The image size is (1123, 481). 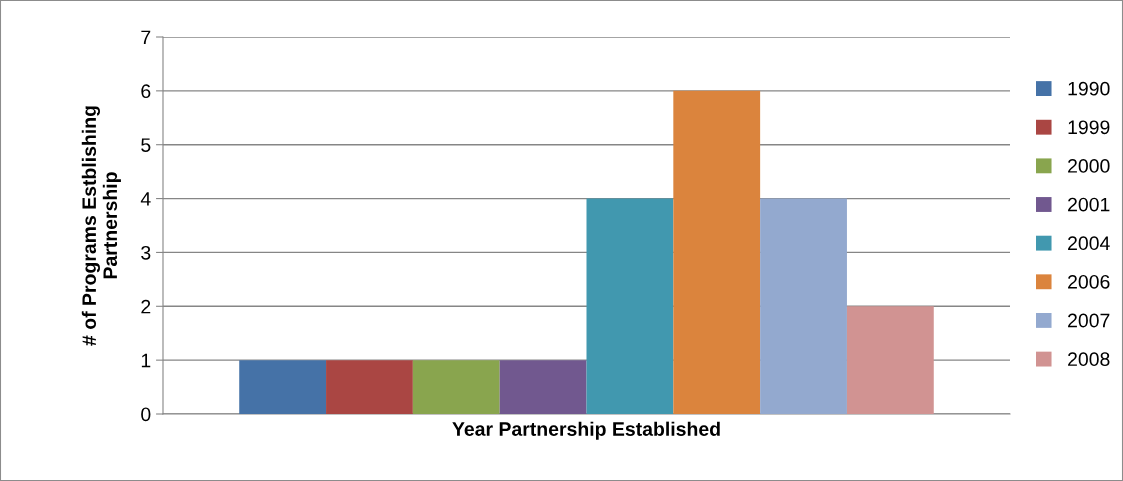 What do you see at coordinates (1089, 243) in the screenshot?
I see `legend-label: 2004` at bounding box center [1089, 243].